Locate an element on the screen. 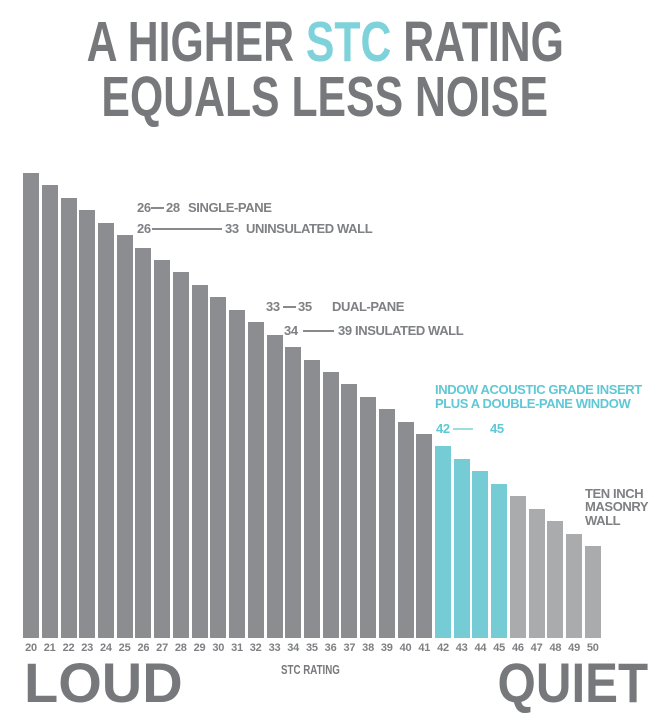 Image resolution: width=650 pixels, height=721 pixels. axis-label-48: 48 is located at coordinates (555, 648).